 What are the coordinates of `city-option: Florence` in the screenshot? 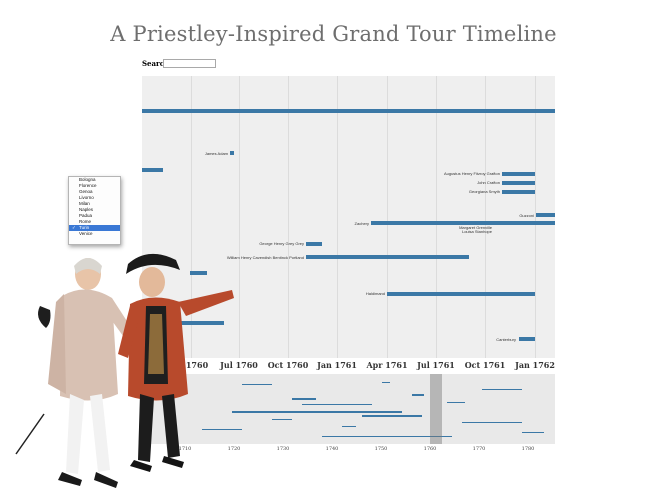 It's located at (94, 186).